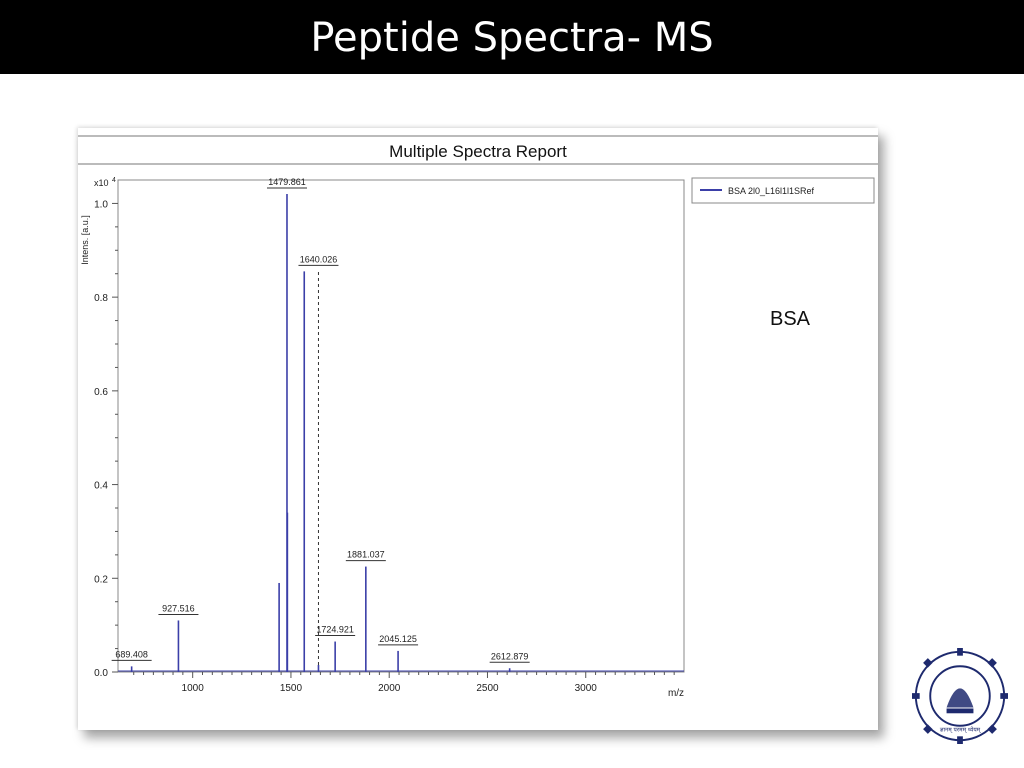 This screenshot has height=768, width=1024. What do you see at coordinates (487, 688) in the screenshot?
I see `x-tick-label: 2500` at bounding box center [487, 688].